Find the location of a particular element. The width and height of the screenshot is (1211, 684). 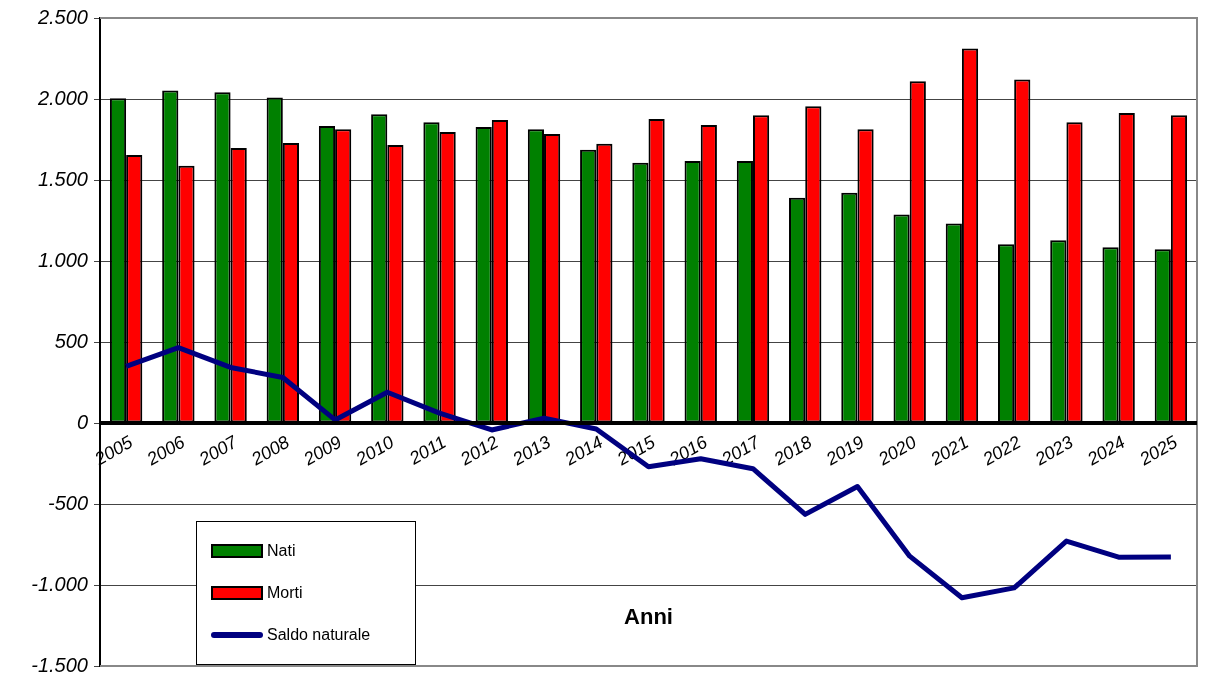

x-tick-label: 2012 is located at coordinates (479, 450).